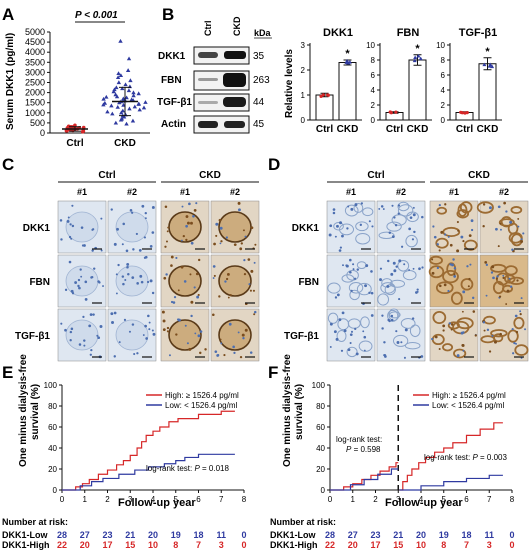 The image size is (531, 550). What do you see at coordinates (35, 412) in the screenshot?
I see `panel-e-ylabel-2: survival (%)` at bounding box center [35, 412].